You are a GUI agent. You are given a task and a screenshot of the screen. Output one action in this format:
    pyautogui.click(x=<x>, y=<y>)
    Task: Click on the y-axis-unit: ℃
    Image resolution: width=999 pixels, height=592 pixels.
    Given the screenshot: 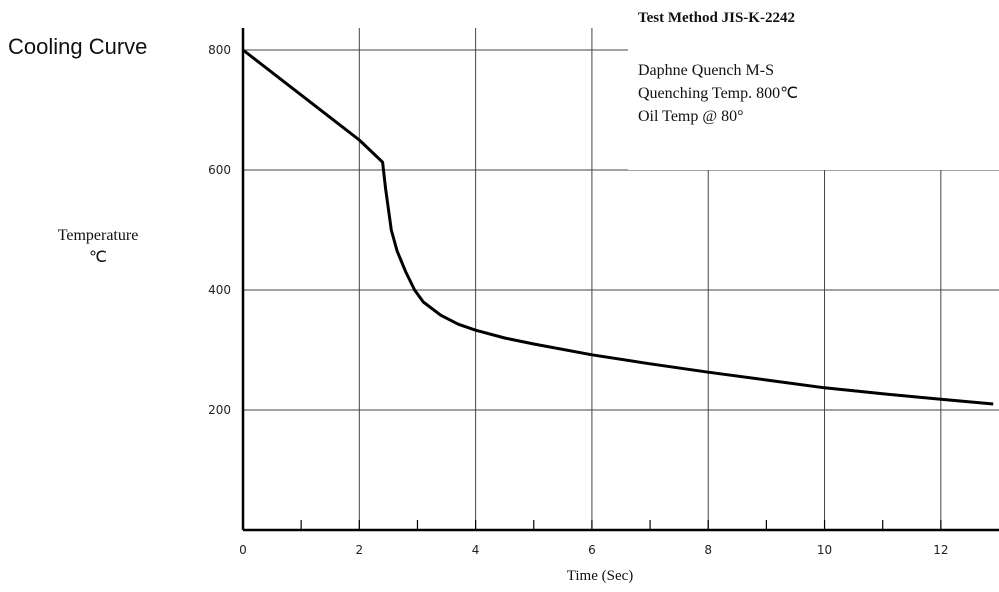 What is the action you would take?
    pyautogui.click(x=98, y=257)
    